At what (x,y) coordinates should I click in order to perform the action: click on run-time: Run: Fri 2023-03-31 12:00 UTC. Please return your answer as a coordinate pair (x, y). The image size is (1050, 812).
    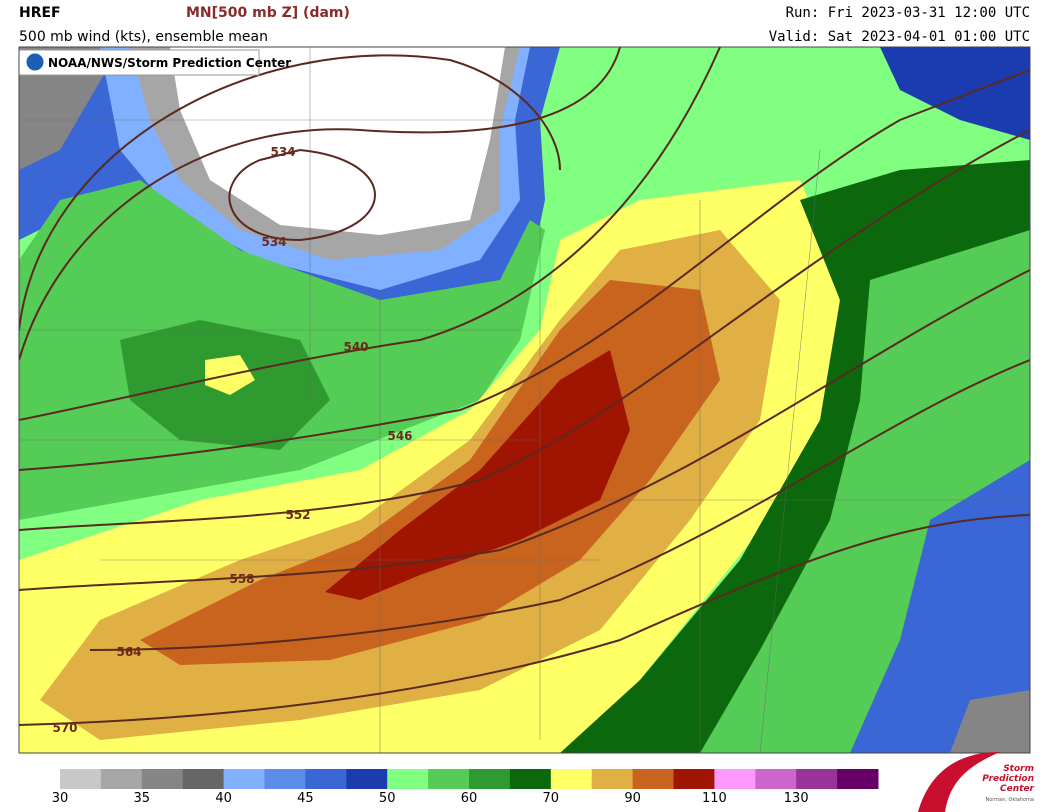
    Looking at the image, I should click on (908, 13).